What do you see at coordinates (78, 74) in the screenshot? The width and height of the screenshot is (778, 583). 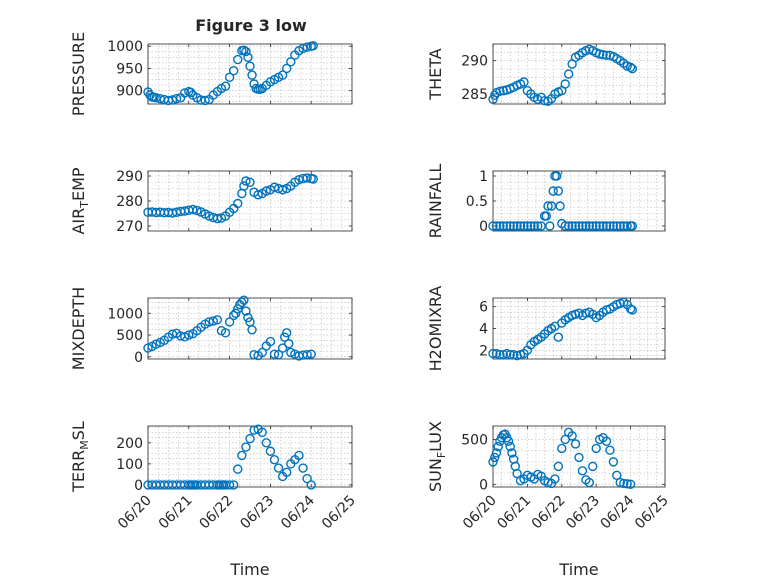 I see `y-axis-label-main: PRESSURE` at bounding box center [78, 74].